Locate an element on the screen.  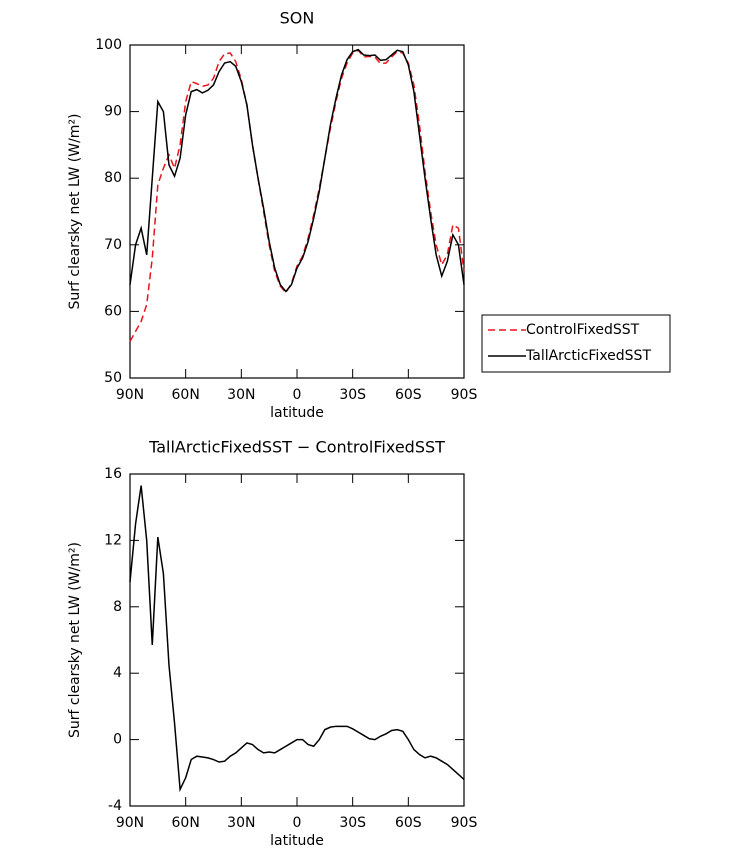
y-tick-label: 90 is located at coordinates (113, 112).